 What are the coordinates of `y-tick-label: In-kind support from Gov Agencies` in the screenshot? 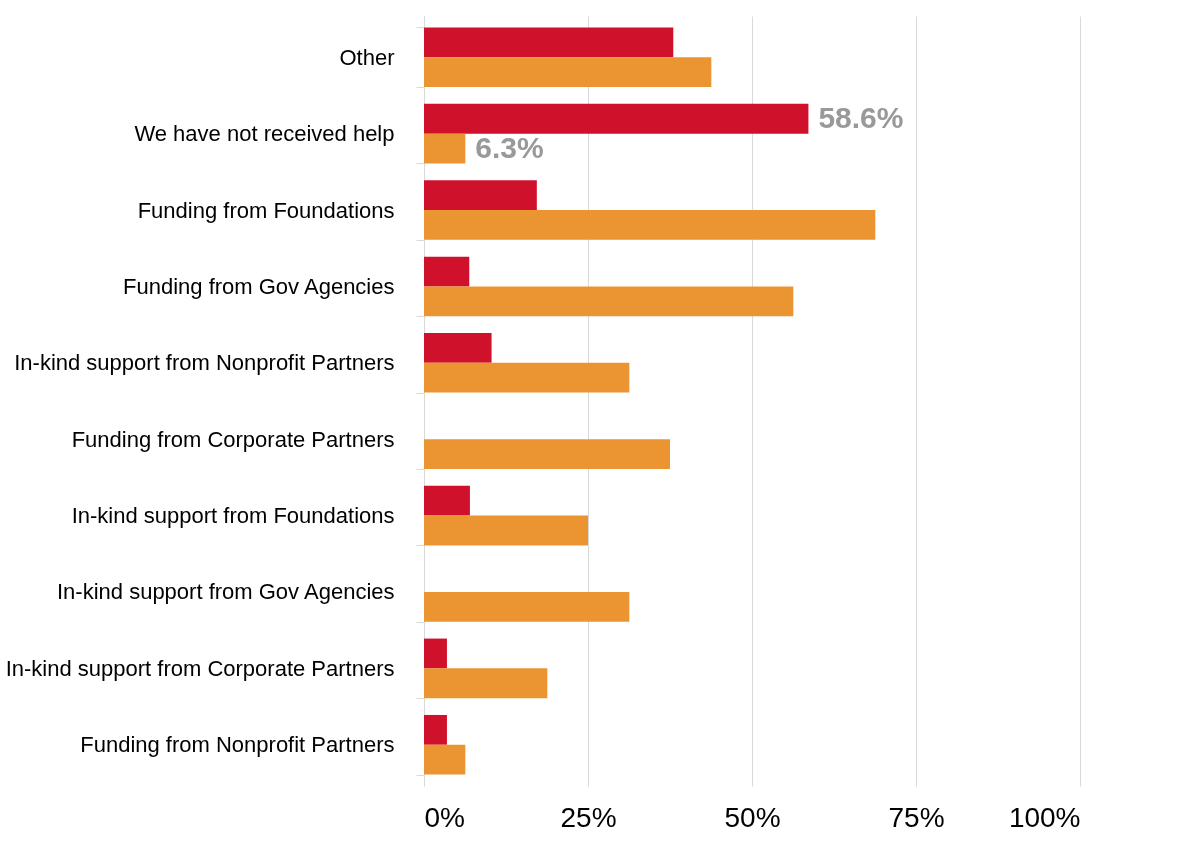 It's located at (226, 592).